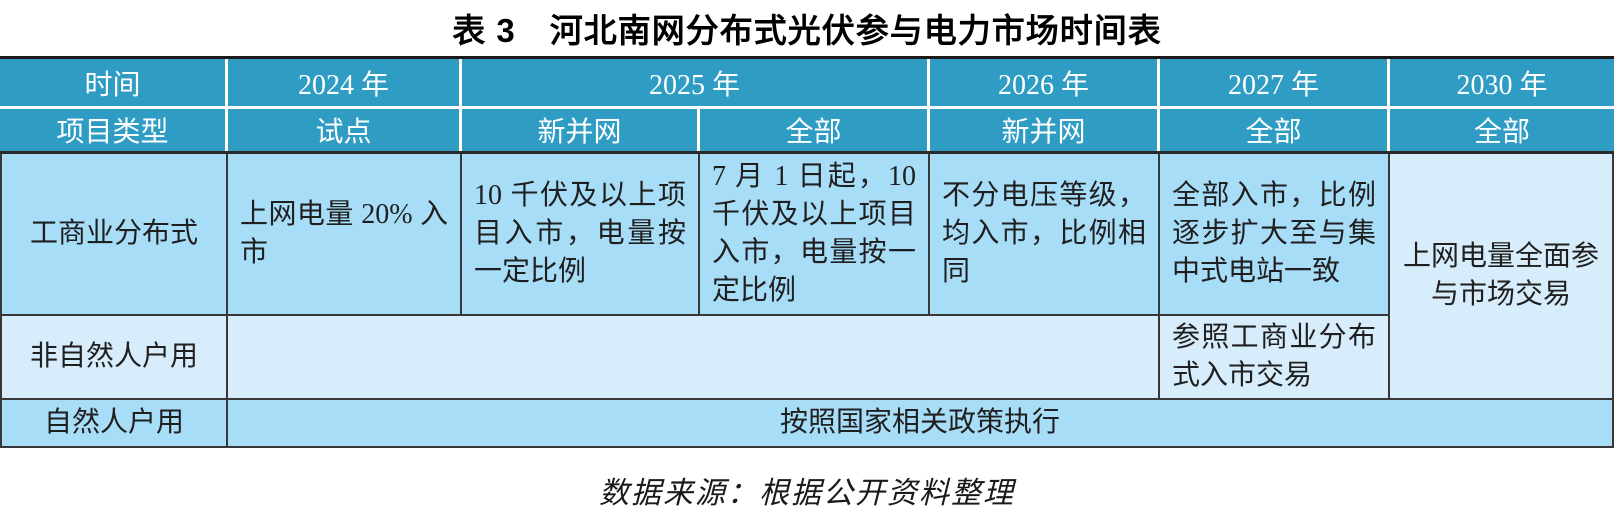 This screenshot has height=532, width=1614. Describe the element at coordinates (1502, 84) in the screenshot. I see `header-cell-year-2030: 2030 年` at that location.